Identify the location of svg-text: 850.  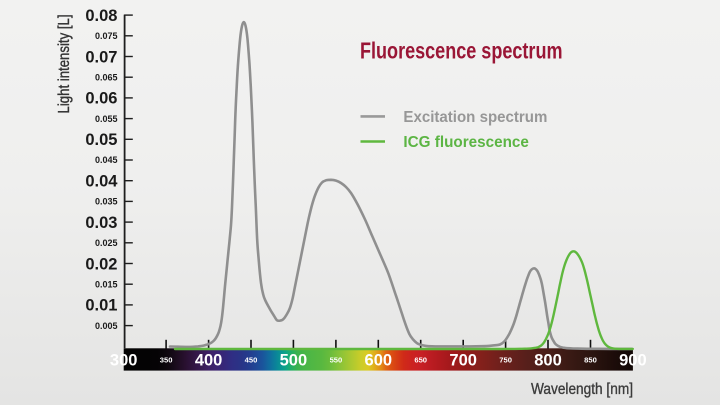
(590, 360).